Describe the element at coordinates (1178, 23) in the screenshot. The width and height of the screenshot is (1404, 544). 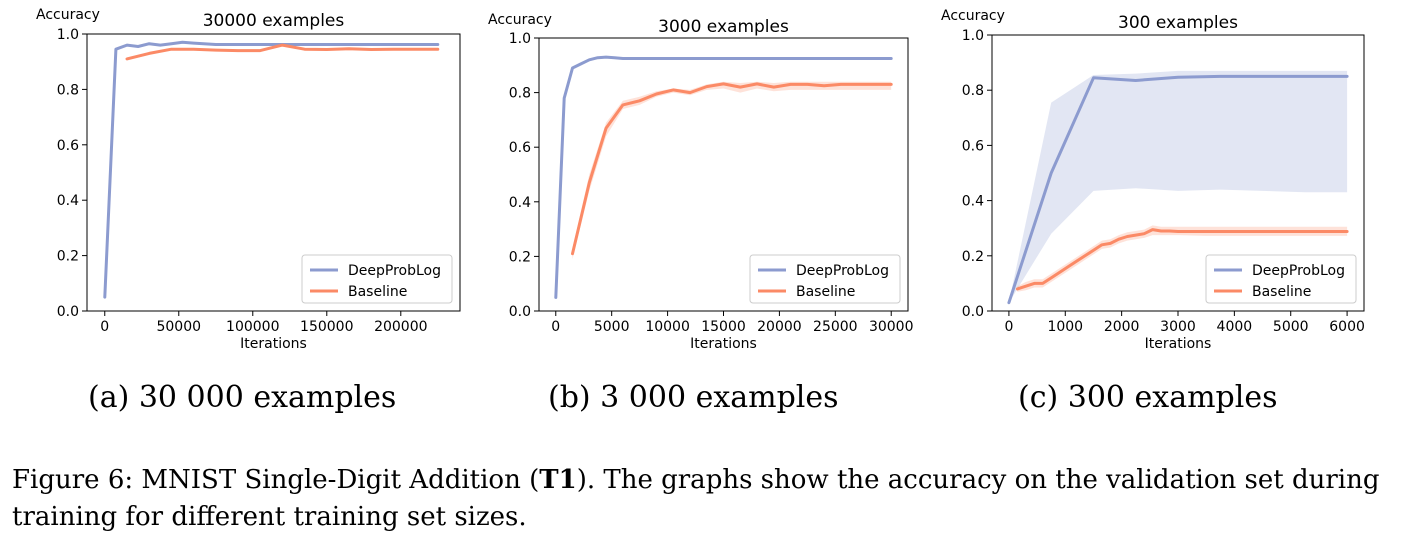
I see `chart-title: 300 examples` at that location.